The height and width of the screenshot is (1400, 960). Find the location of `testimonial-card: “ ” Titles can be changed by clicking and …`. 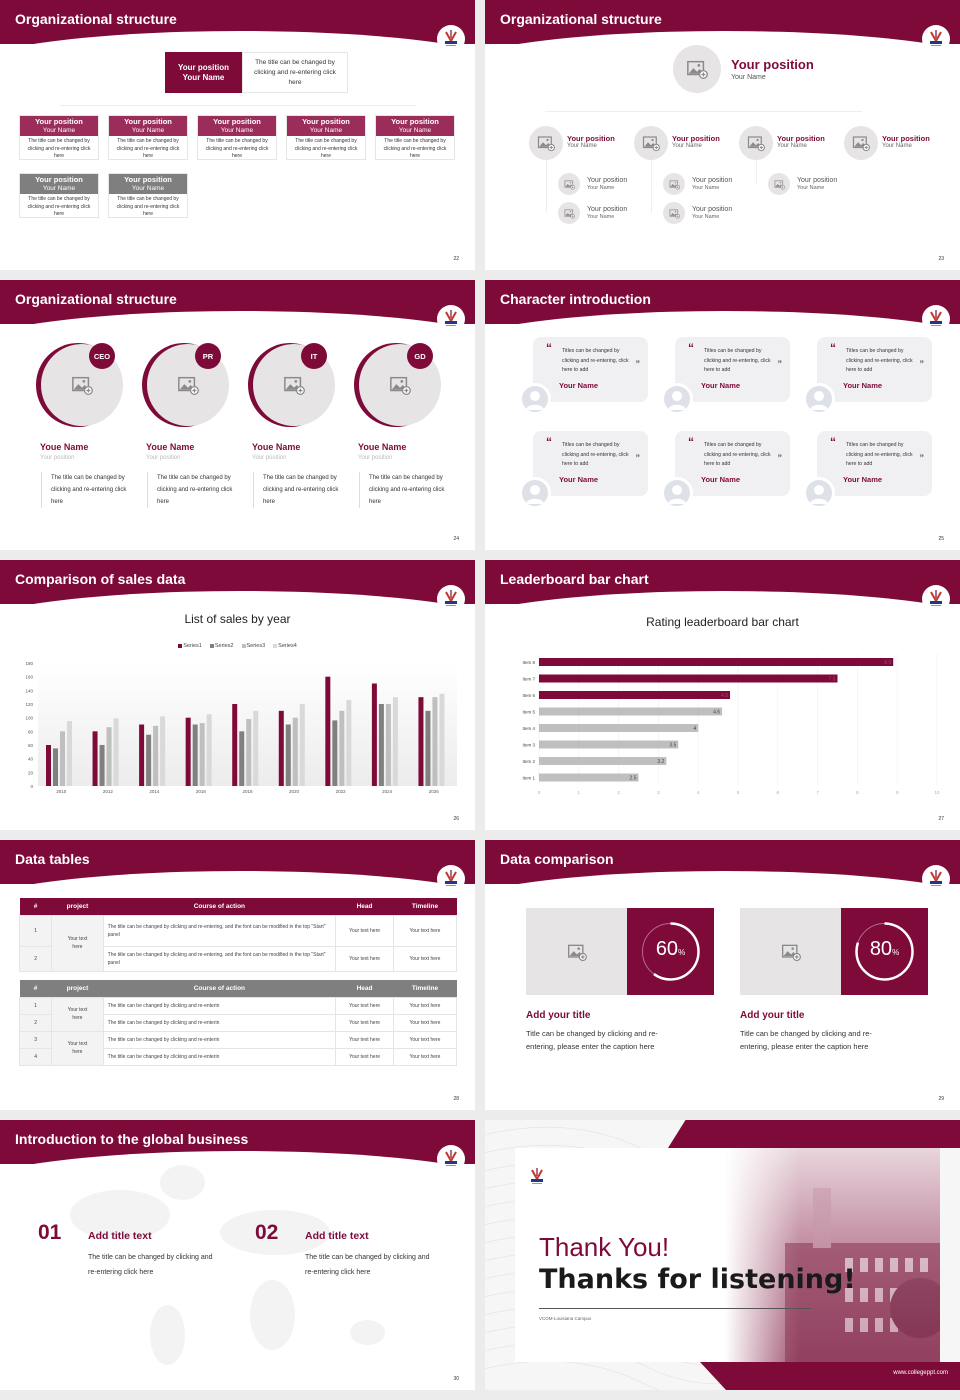

testimonial-card: “ ” Titles can be changed by clicking and … is located at coordinates (590, 463).